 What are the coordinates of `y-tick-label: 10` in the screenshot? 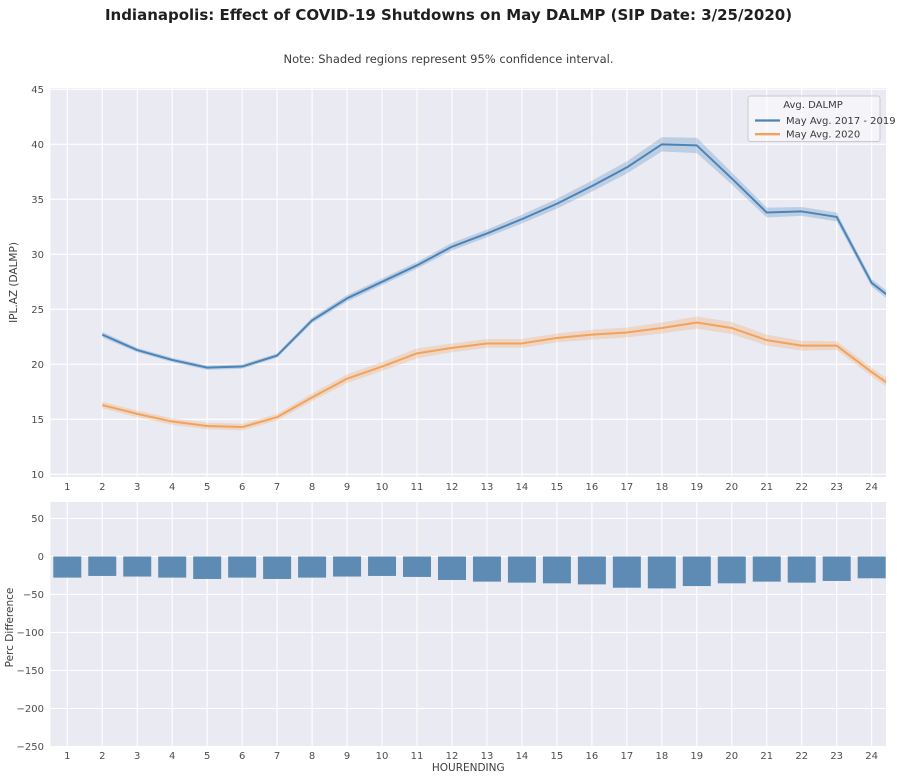 It's located at (37, 475).